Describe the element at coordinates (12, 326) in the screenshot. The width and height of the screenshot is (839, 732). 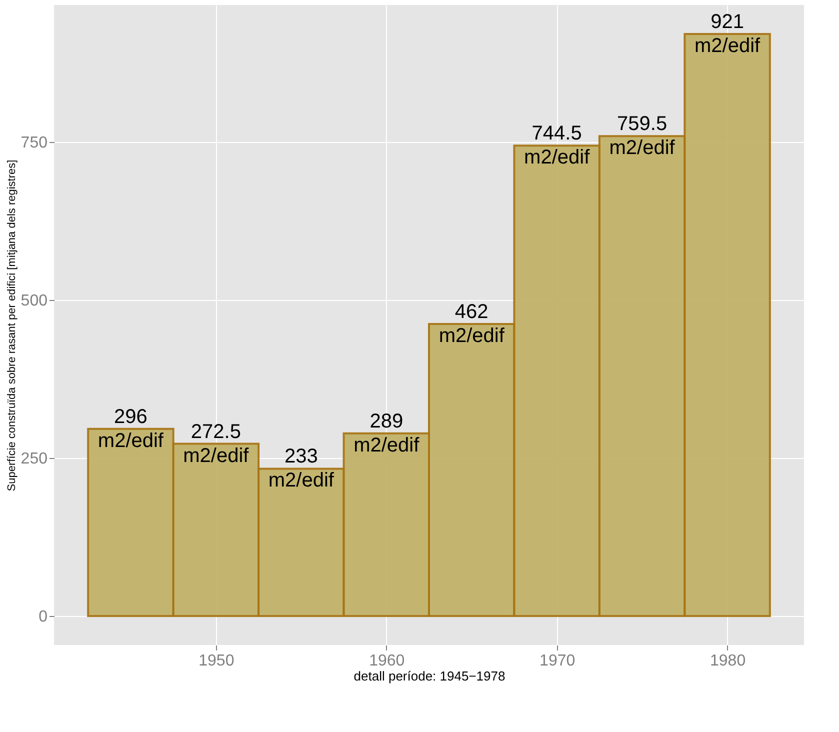
I see `y-axis-title: Superfície construïda sobre rasant per edifici [mitjana dels registres]` at that location.